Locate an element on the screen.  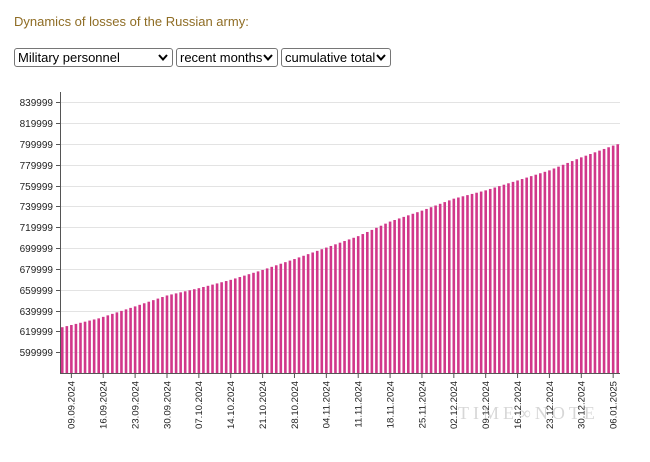
y-tick-label: 639999 is located at coordinates (37, 312).